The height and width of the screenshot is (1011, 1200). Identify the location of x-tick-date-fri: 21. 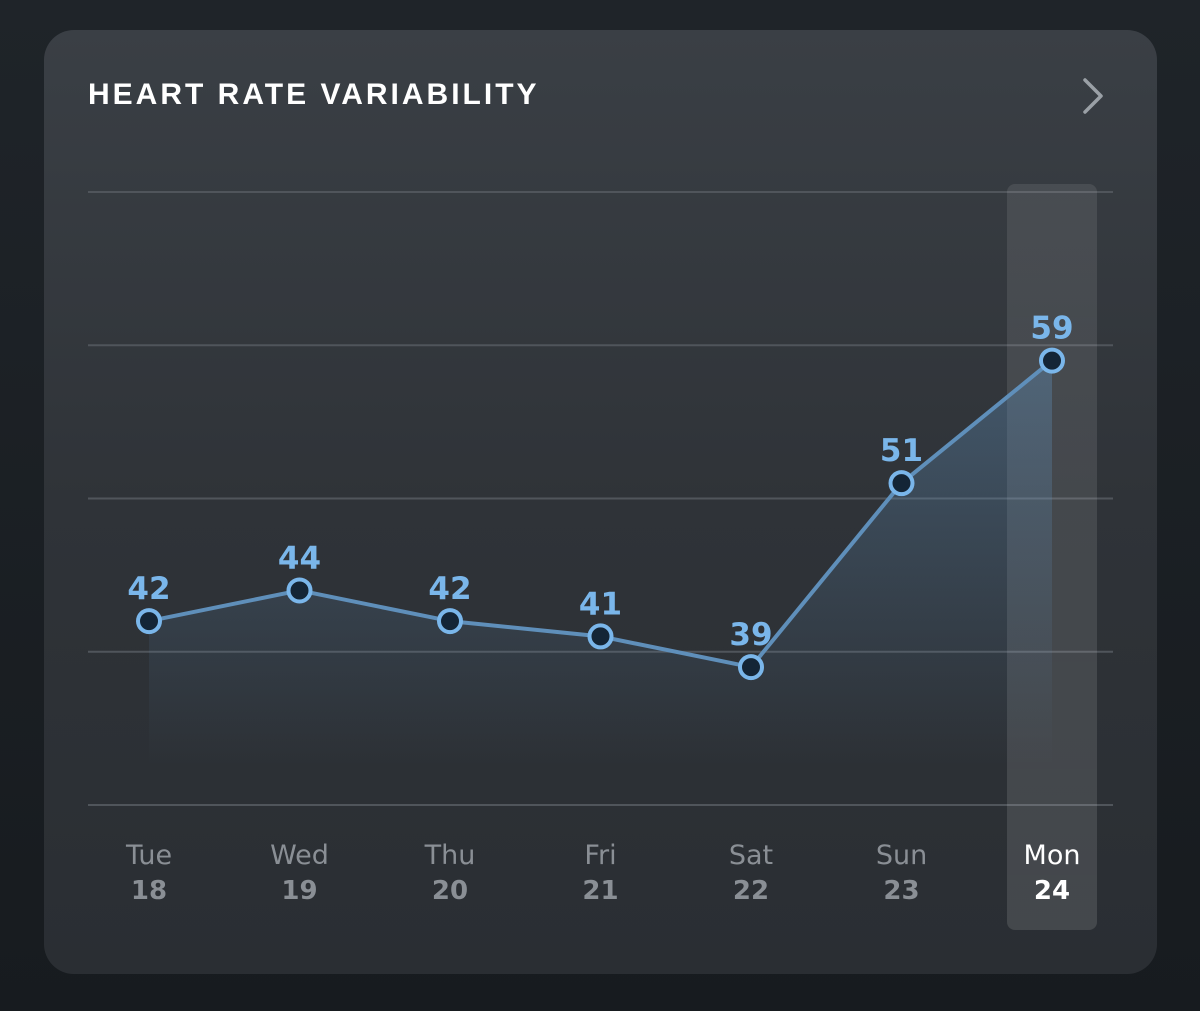
(600, 891).